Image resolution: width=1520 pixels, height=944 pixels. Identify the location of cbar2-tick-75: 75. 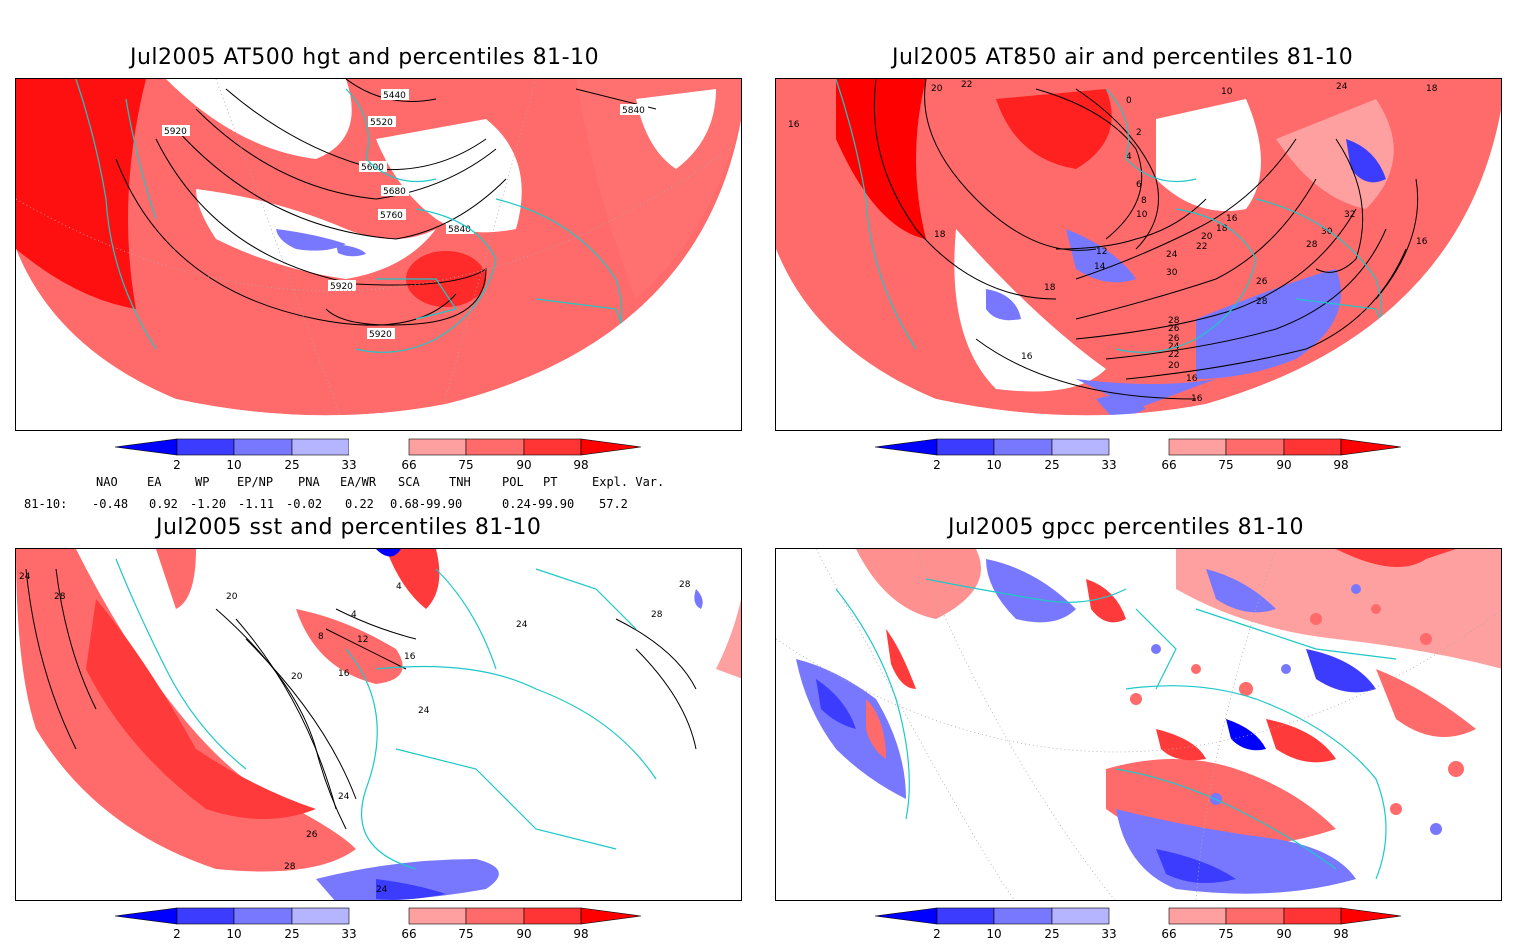
(1225, 465).